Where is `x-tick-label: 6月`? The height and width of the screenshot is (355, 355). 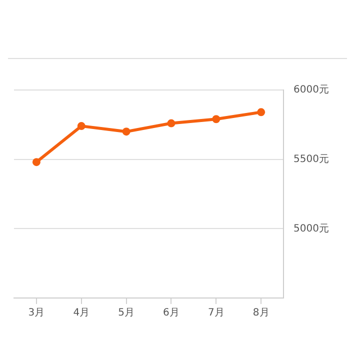 x-tick-label: 6月 is located at coordinates (171, 313).